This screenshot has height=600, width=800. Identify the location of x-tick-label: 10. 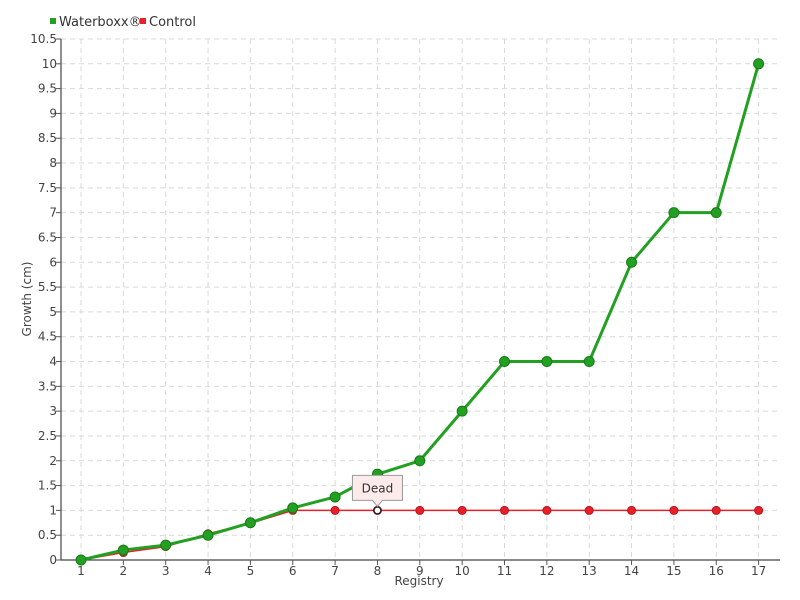
(462, 571).